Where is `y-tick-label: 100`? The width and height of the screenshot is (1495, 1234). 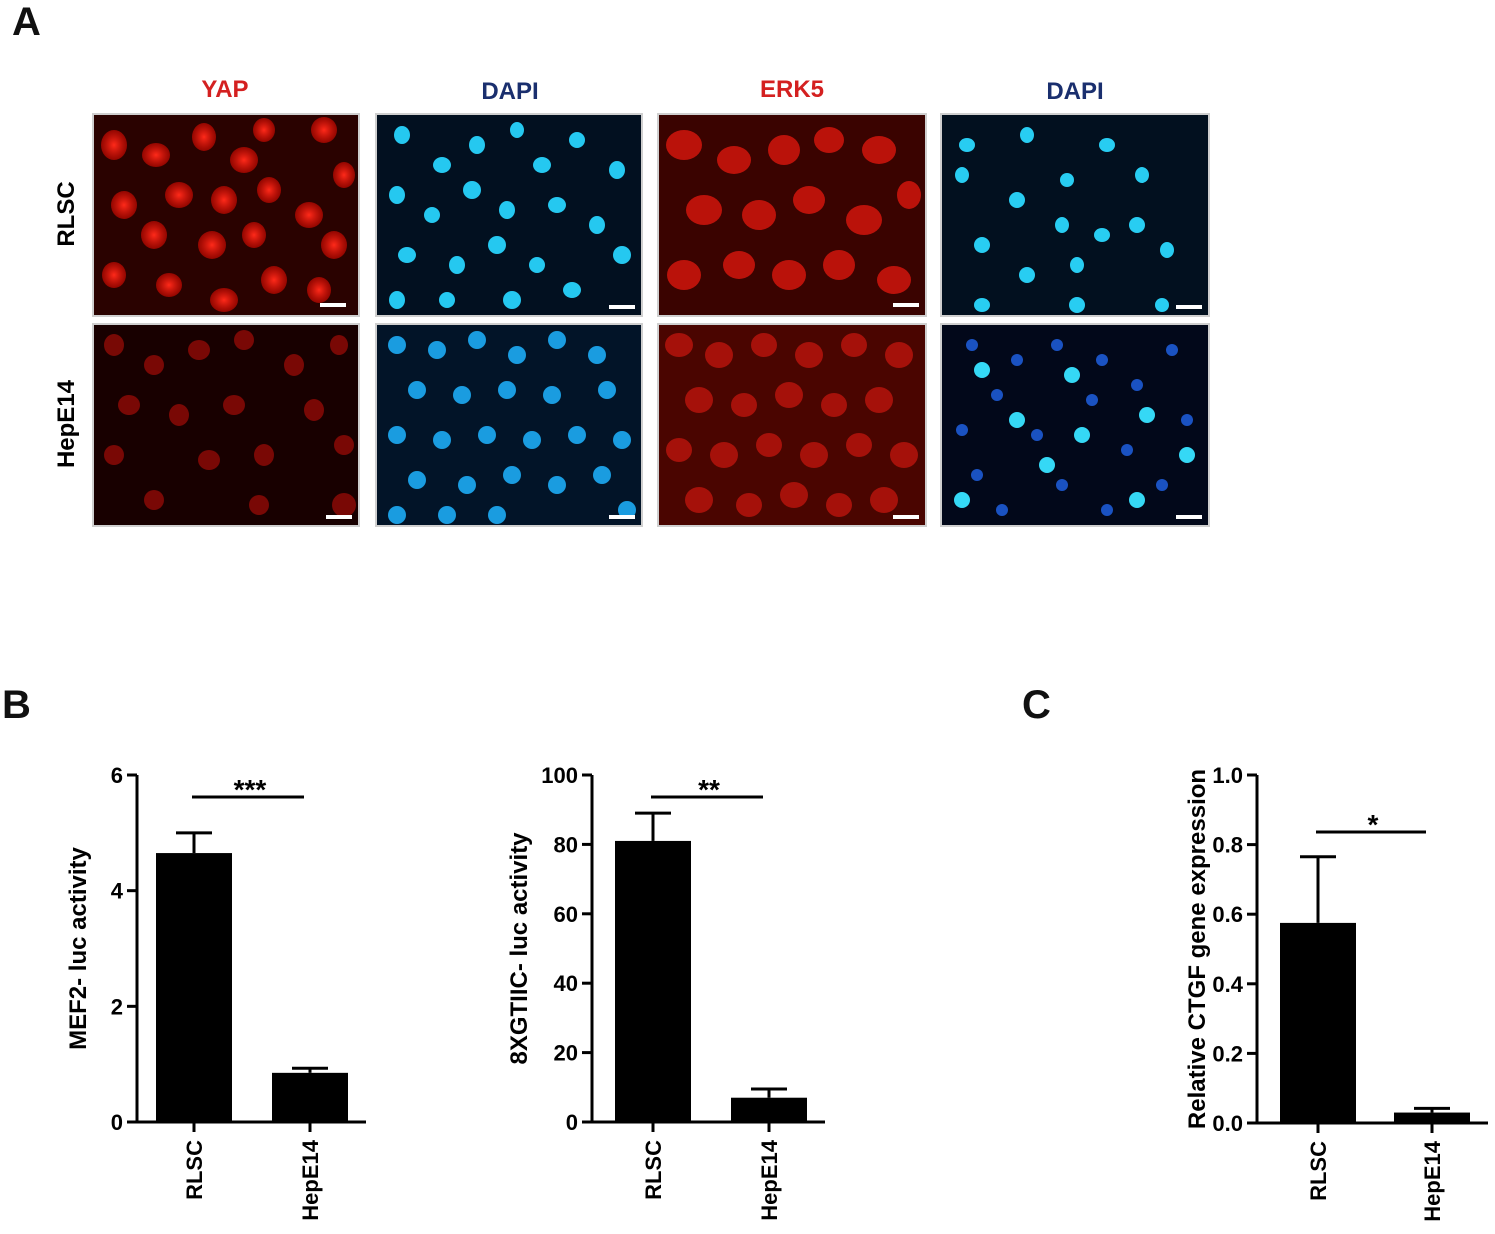 y-tick-label: 100 is located at coordinates (559, 775).